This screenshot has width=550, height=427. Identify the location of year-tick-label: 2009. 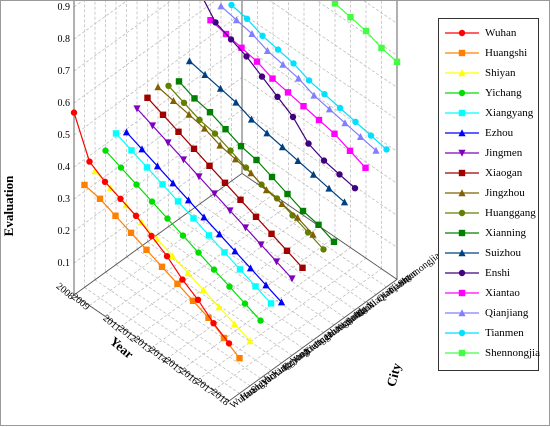
(80, 302).